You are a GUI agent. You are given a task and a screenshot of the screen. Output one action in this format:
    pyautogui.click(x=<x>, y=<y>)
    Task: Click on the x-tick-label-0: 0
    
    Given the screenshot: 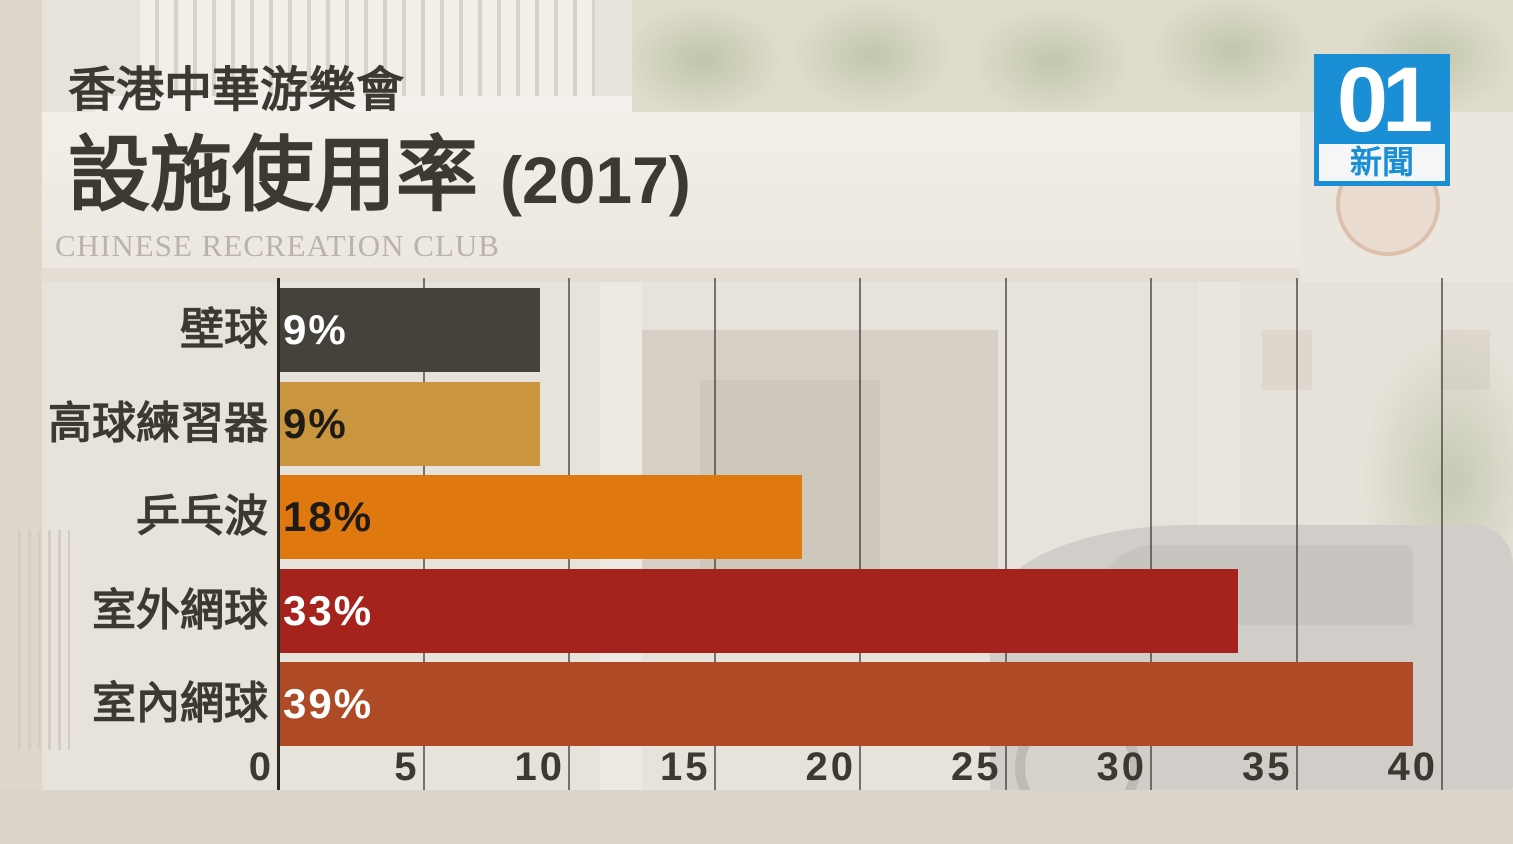 What is the action you would take?
    pyautogui.click(x=261, y=767)
    